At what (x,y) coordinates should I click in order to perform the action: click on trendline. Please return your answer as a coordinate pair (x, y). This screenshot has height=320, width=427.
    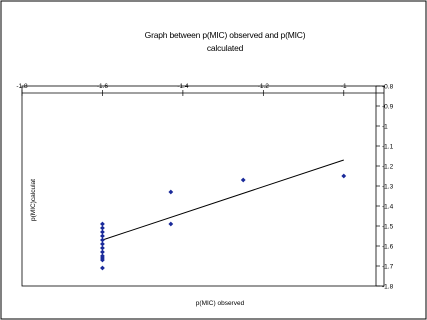
    Looking at the image, I should click on (223, 200).